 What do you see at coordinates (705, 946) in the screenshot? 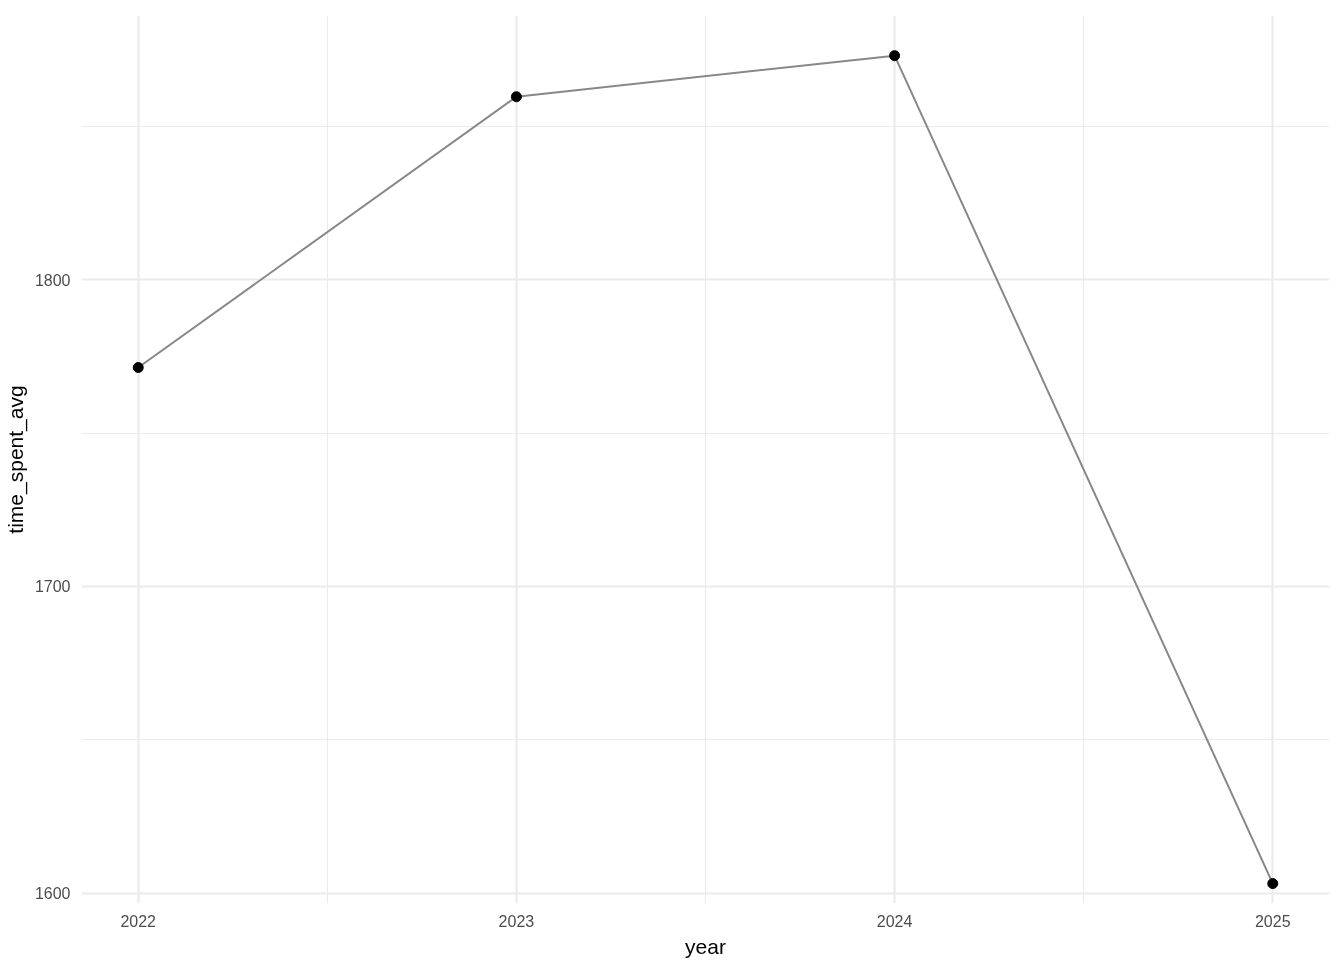
I see `x-axis-title: year` at bounding box center [705, 946].